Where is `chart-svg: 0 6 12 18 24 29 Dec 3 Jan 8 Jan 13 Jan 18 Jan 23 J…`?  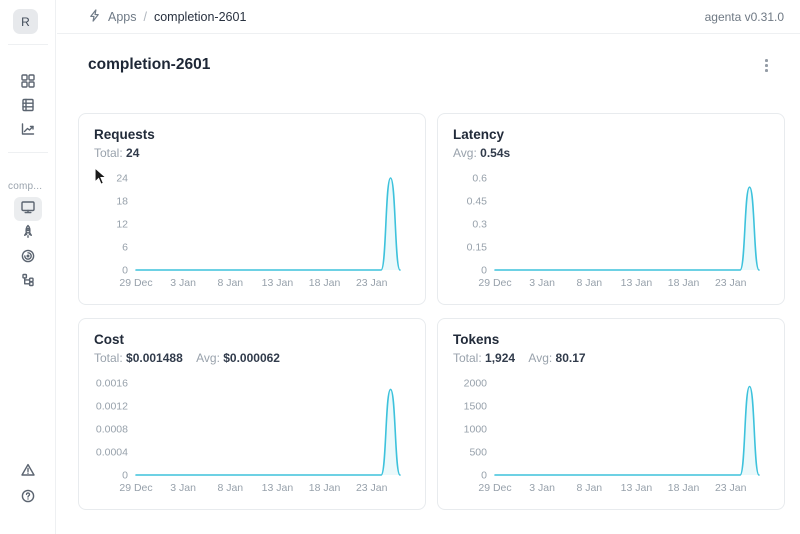
chart-svg: 0 6 12 18 24 29 Dec 3 Jan 8 Jan 13 Jan 18 Jan 23 J… is located at coordinates (258, 231).